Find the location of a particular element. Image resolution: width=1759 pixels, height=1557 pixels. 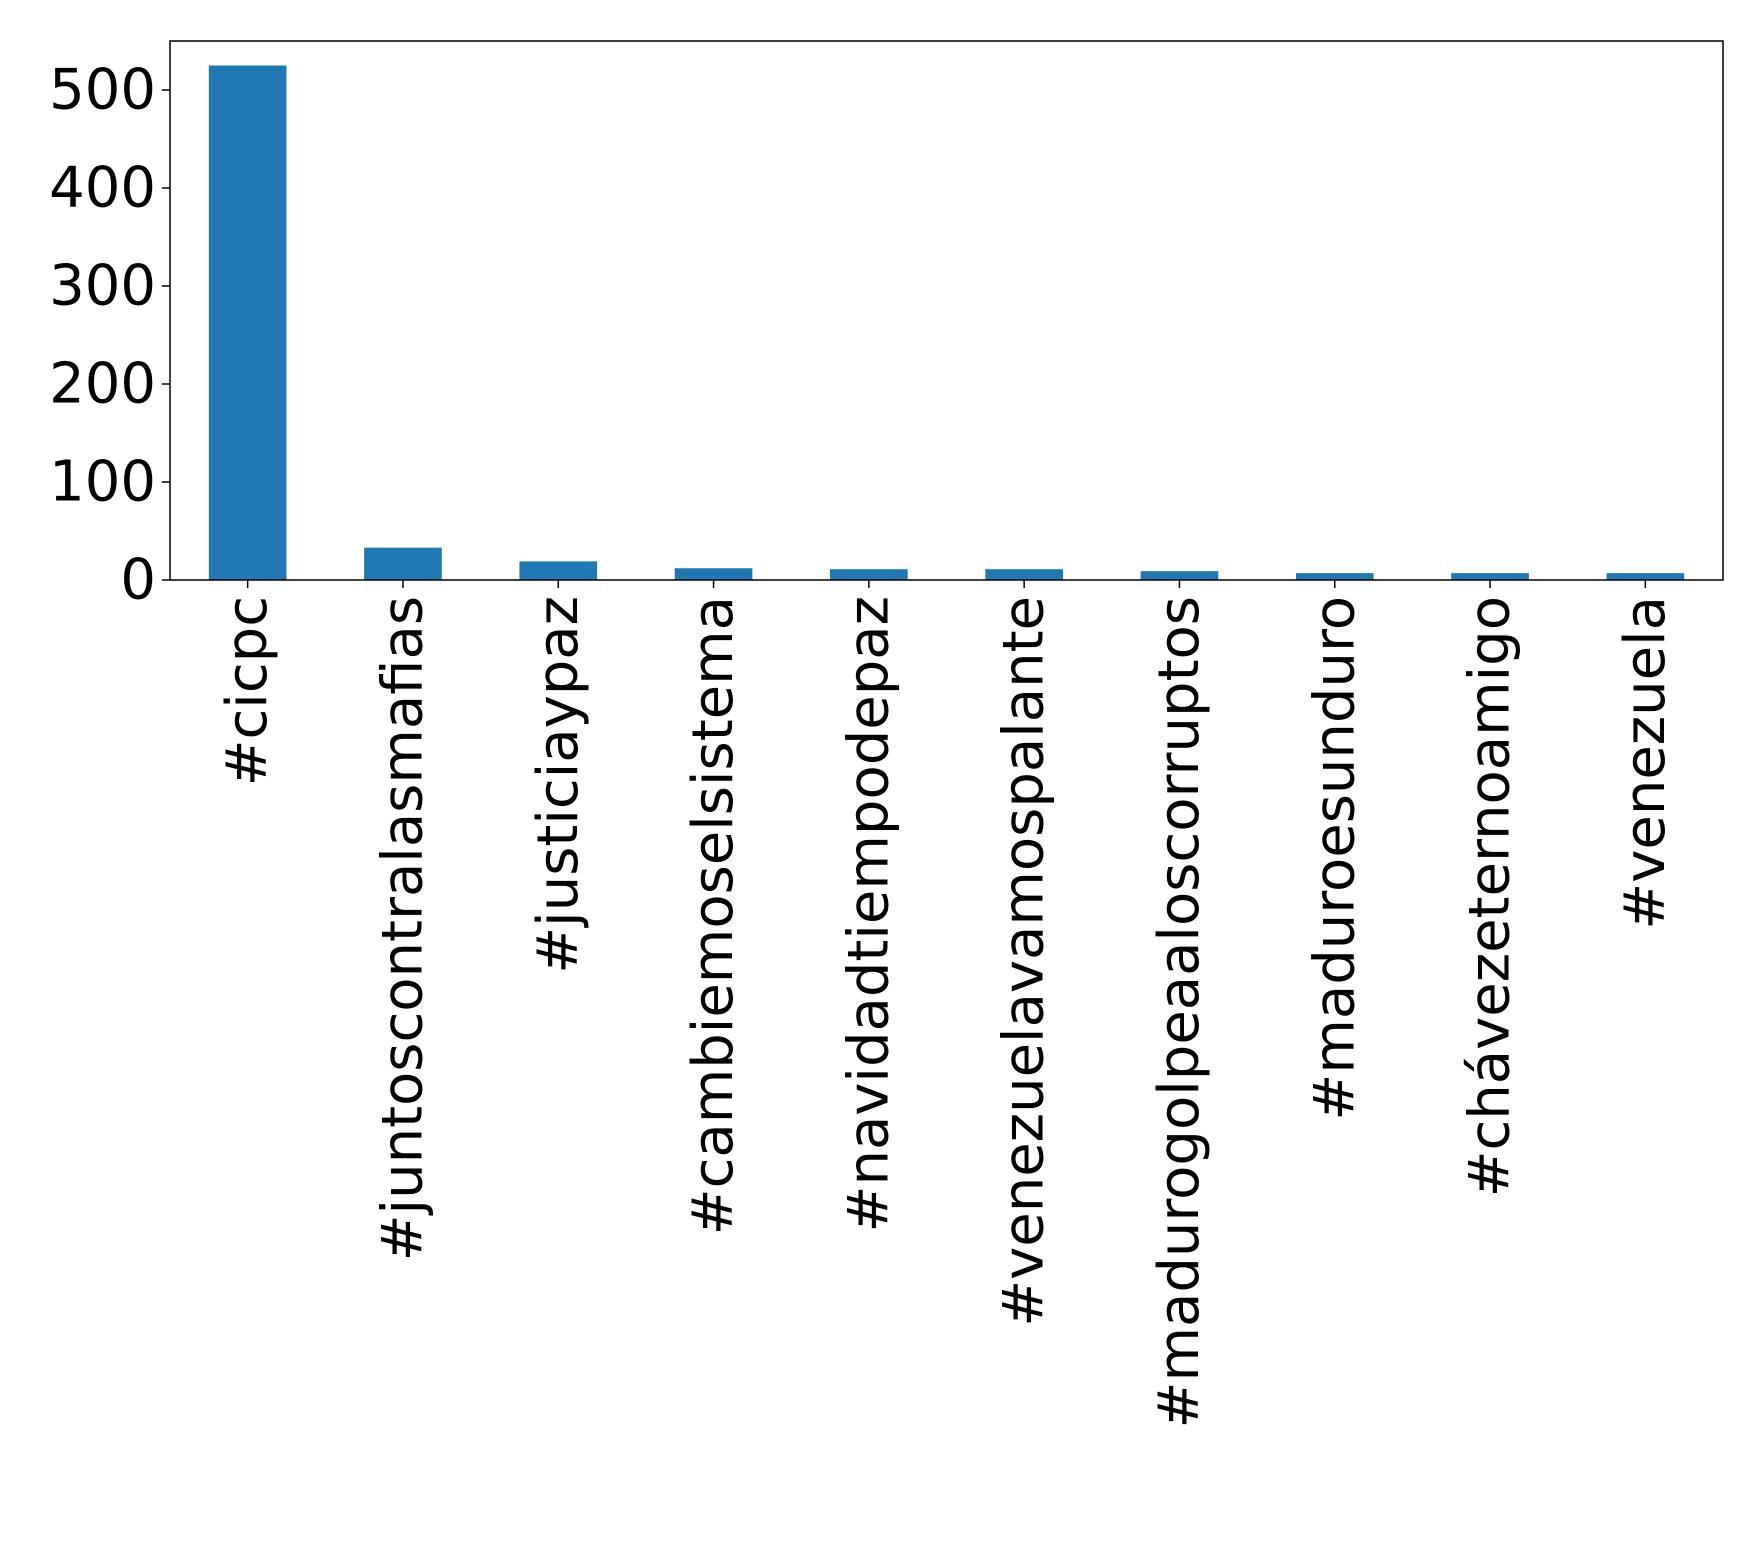

x-tick-label: #venezuela is located at coordinates (1645, 763).